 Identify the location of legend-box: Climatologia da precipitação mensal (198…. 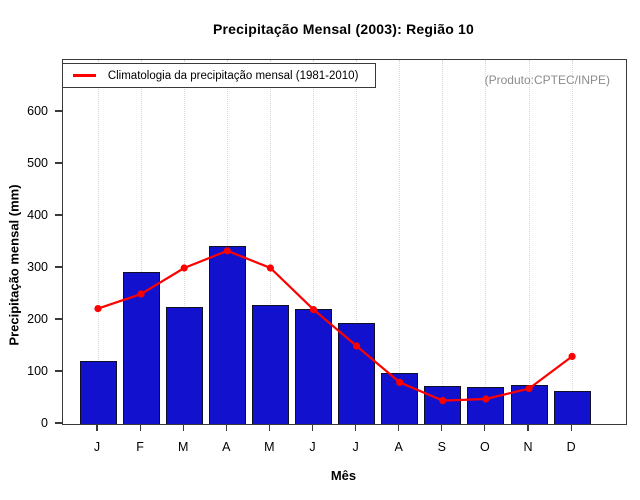
(218, 75).